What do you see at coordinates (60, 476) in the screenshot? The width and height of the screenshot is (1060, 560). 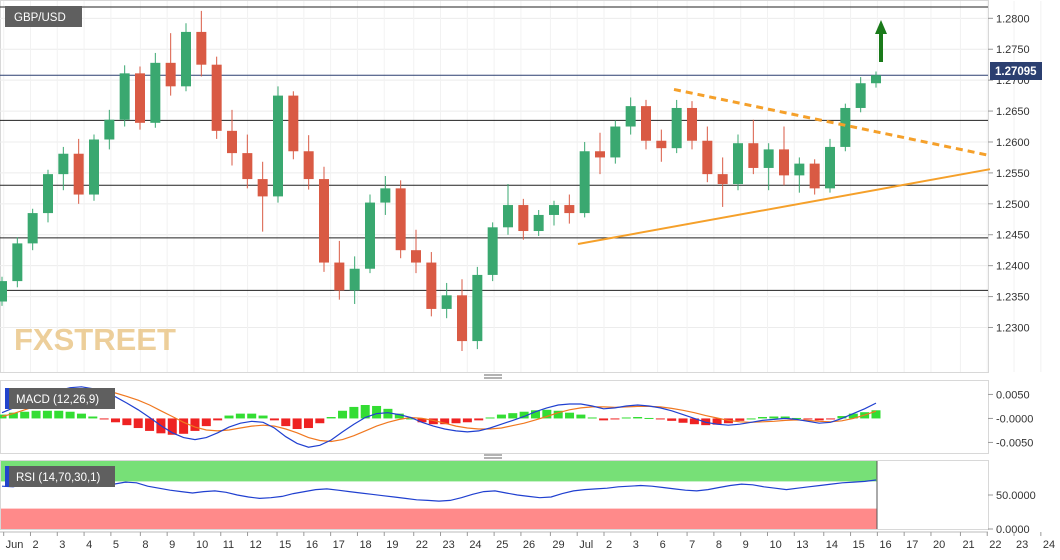 I see `rsi-label: RSI (14,70,30,1)` at bounding box center [60, 476].